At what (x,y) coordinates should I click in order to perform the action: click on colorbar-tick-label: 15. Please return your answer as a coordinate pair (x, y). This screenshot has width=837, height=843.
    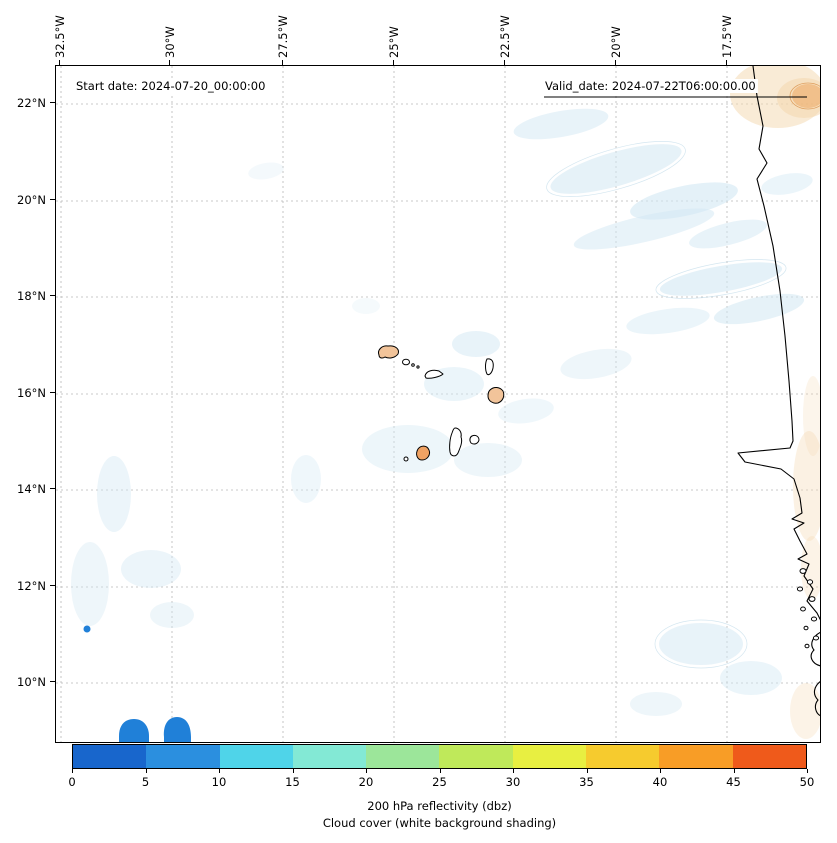
    Looking at the image, I should click on (292, 782).